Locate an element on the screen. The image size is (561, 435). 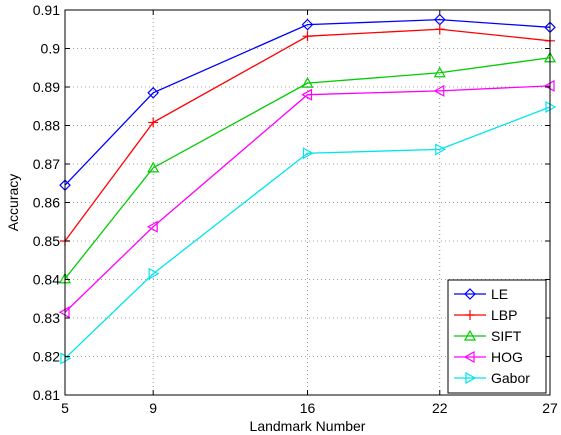
x-axis-label: Landmark Number is located at coordinates (308, 426).